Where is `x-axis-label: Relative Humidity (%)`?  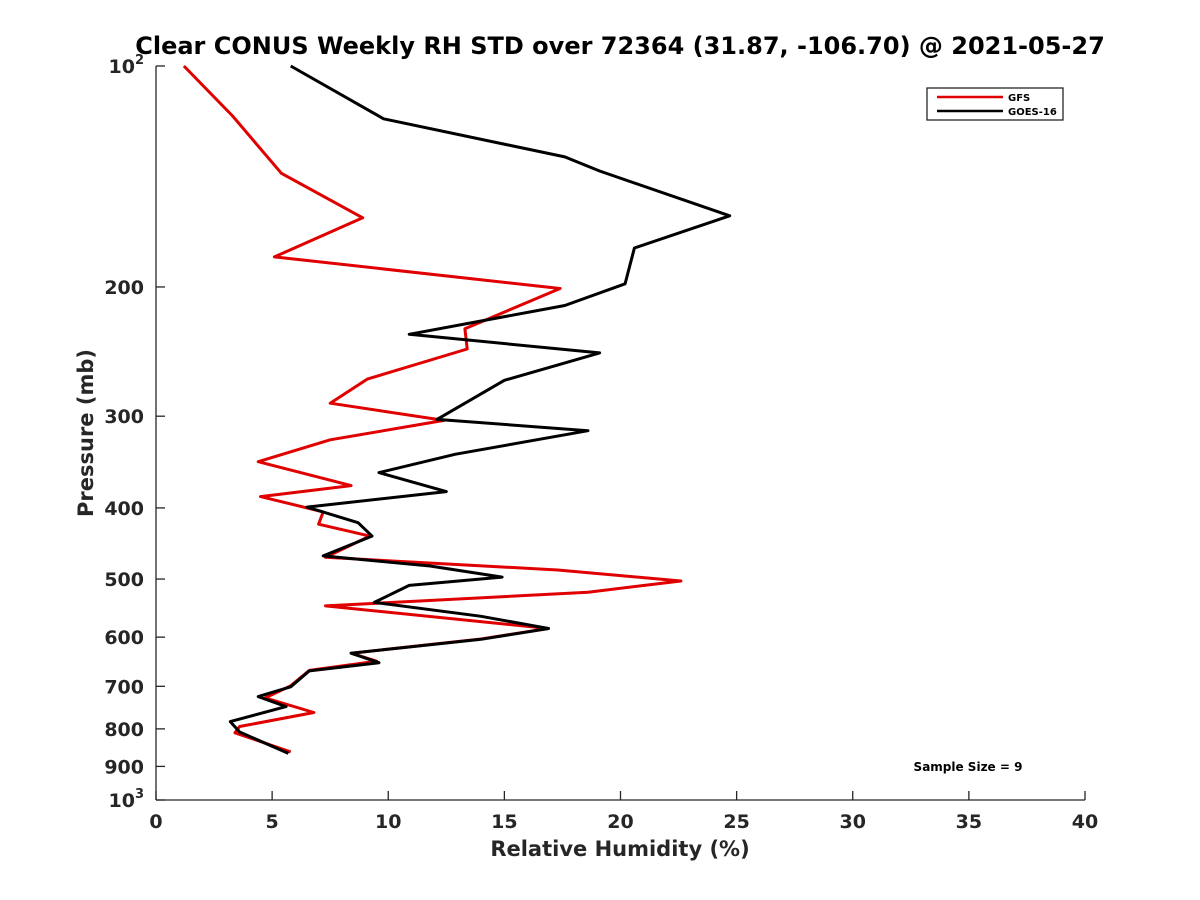 x-axis-label: Relative Humidity (%) is located at coordinates (619, 849).